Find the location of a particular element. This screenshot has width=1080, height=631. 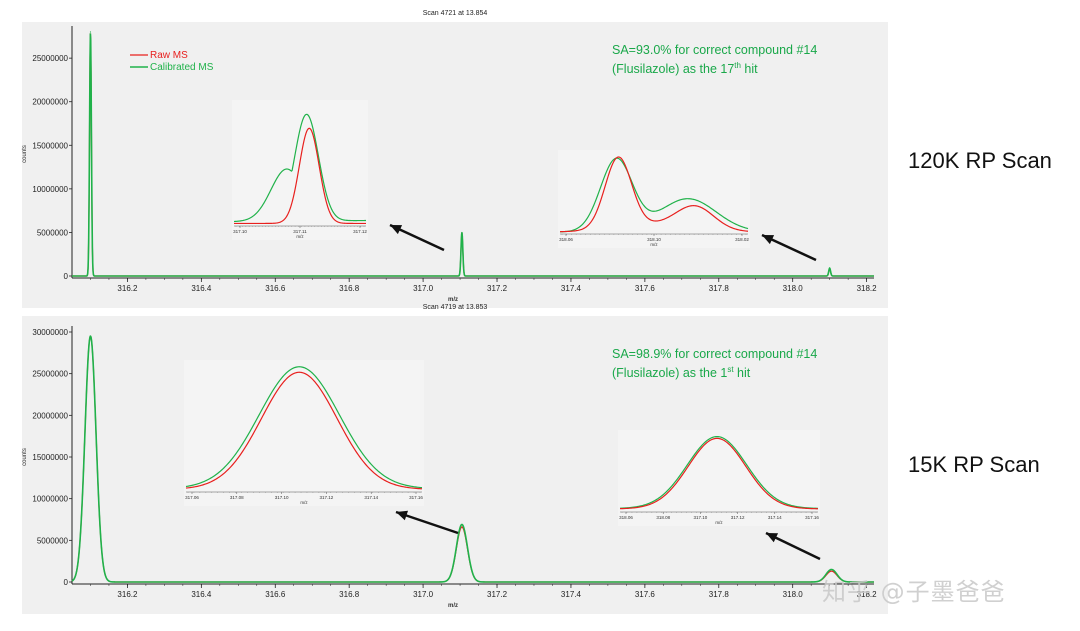

bottom-annotation-line2: (Flusilazole) as the 1st hit is located at coordinates (681, 372).